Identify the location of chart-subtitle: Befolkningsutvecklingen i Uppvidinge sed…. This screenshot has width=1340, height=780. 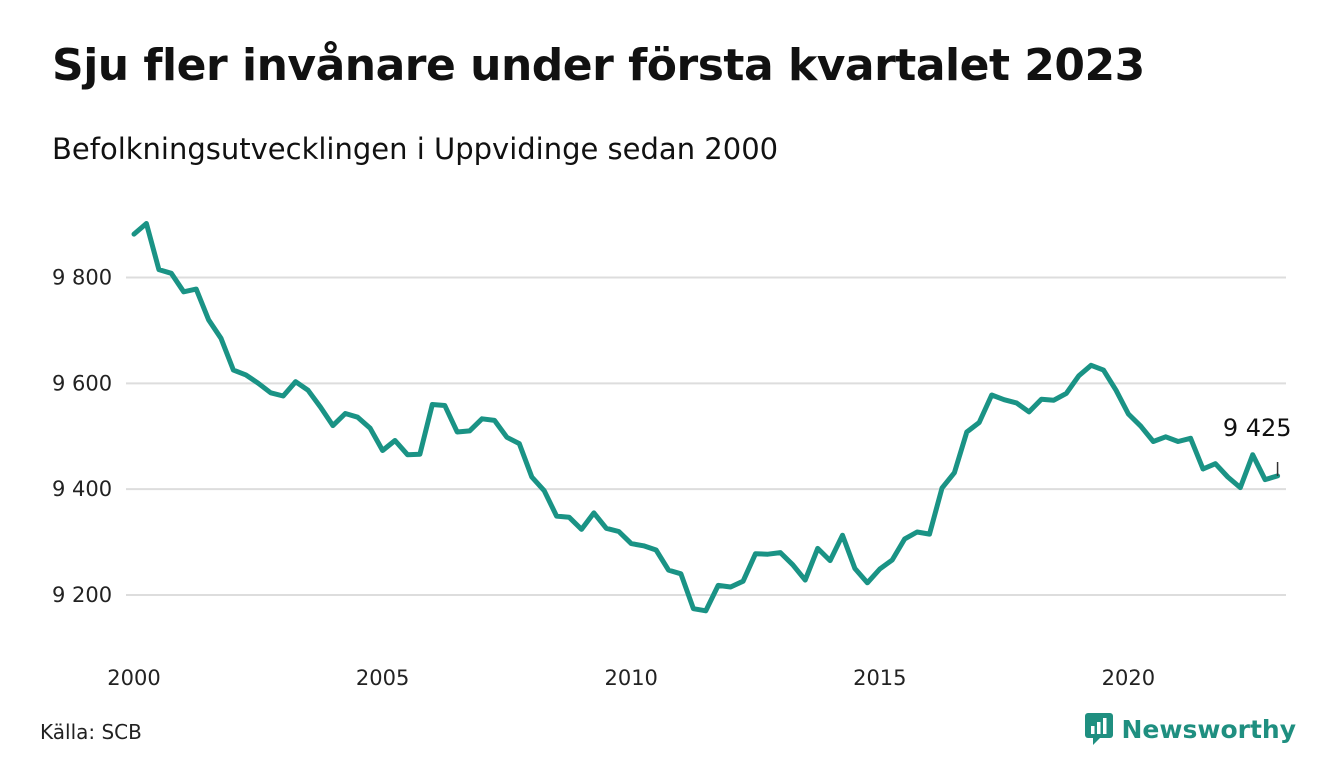
(415, 149).